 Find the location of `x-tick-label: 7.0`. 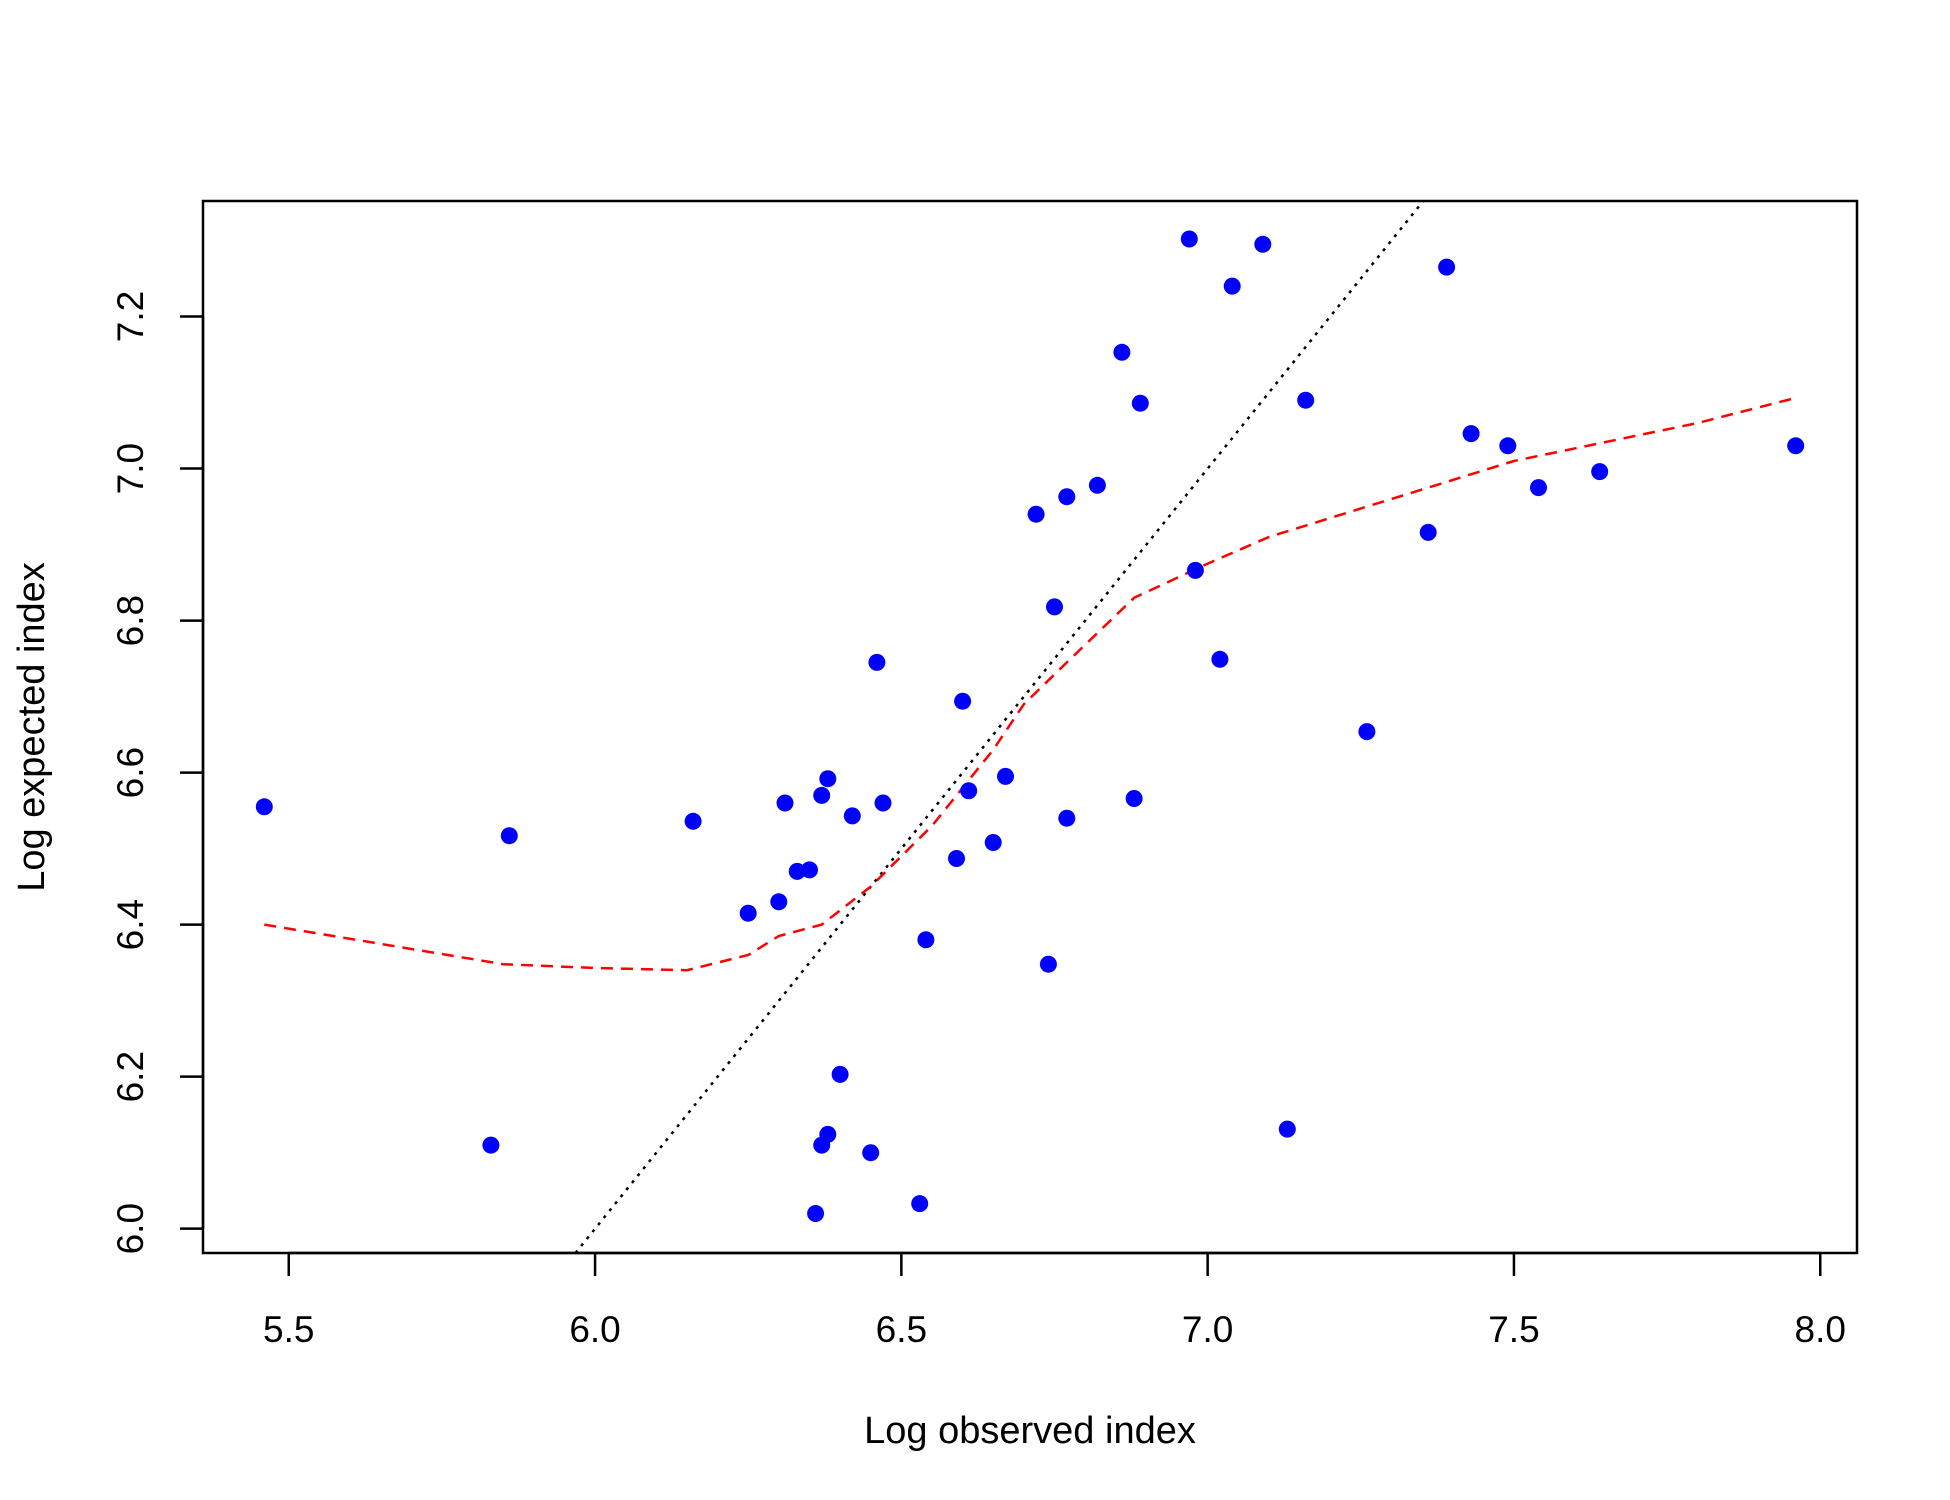

x-tick-label: 7.0 is located at coordinates (1207, 1329).